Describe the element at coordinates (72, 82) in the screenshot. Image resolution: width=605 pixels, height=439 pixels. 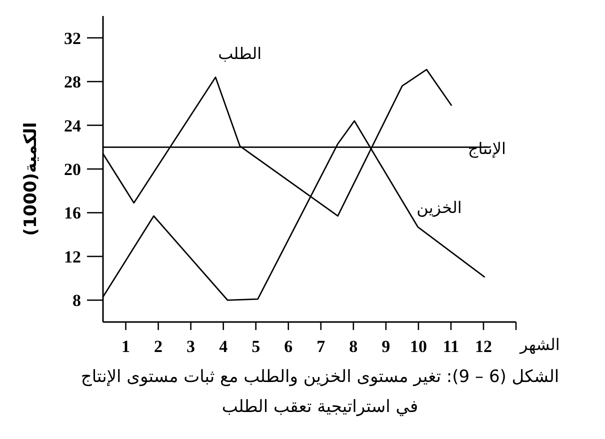
I see `y-tick-label: 28` at that location.